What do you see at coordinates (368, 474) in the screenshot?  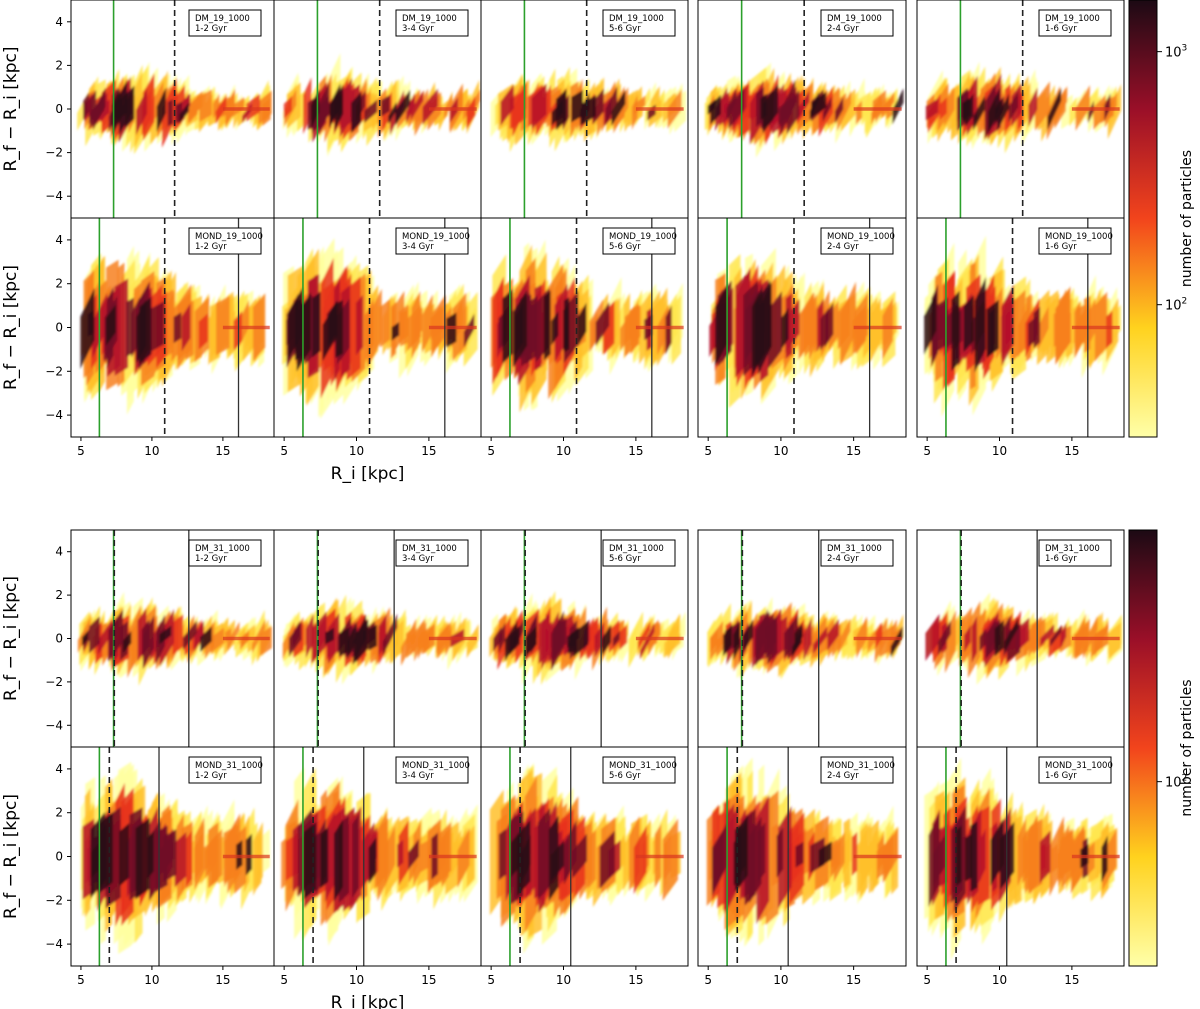 I see `x-axis-label: R_i [kpc]` at bounding box center [368, 474].